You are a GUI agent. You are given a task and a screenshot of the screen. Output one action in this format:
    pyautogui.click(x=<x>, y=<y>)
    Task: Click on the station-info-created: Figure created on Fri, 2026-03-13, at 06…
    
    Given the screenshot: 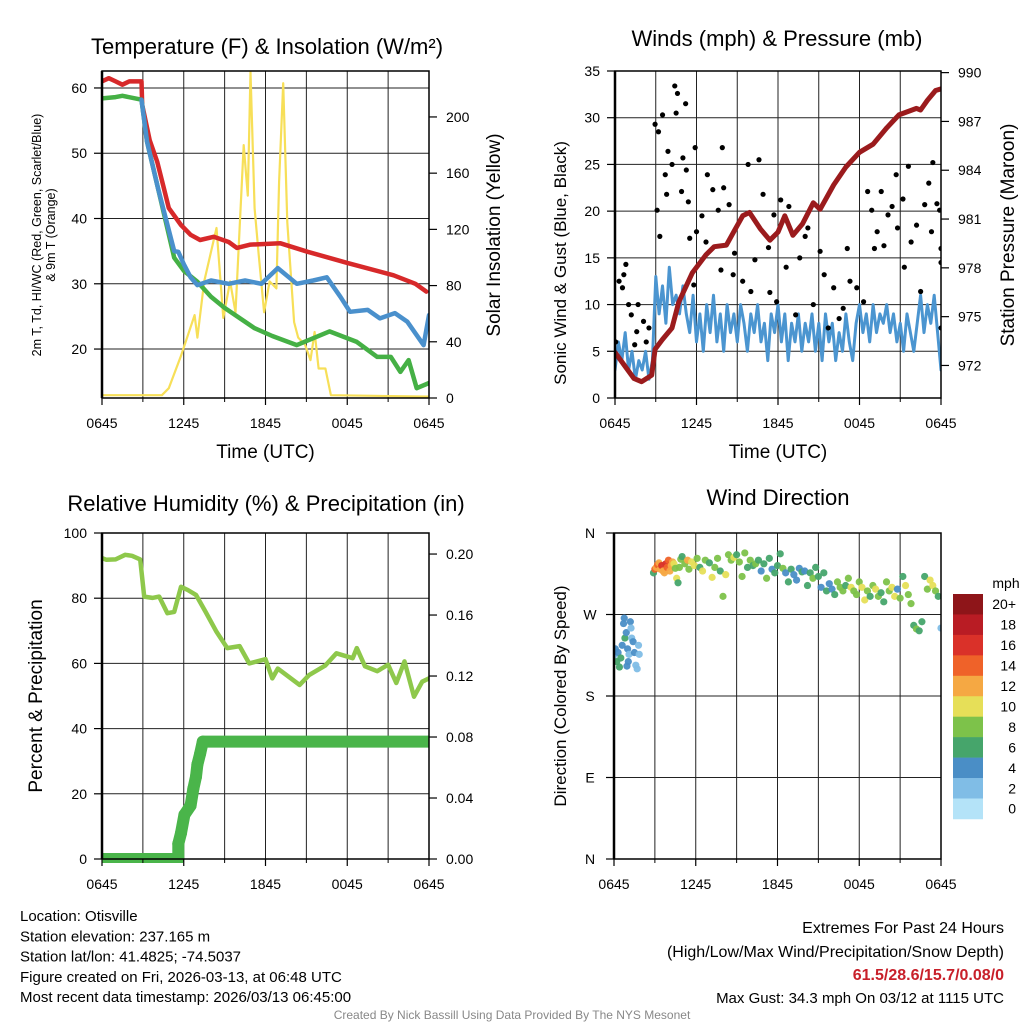 What is the action you would take?
    pyautogui.click(x=181, y=977)
    